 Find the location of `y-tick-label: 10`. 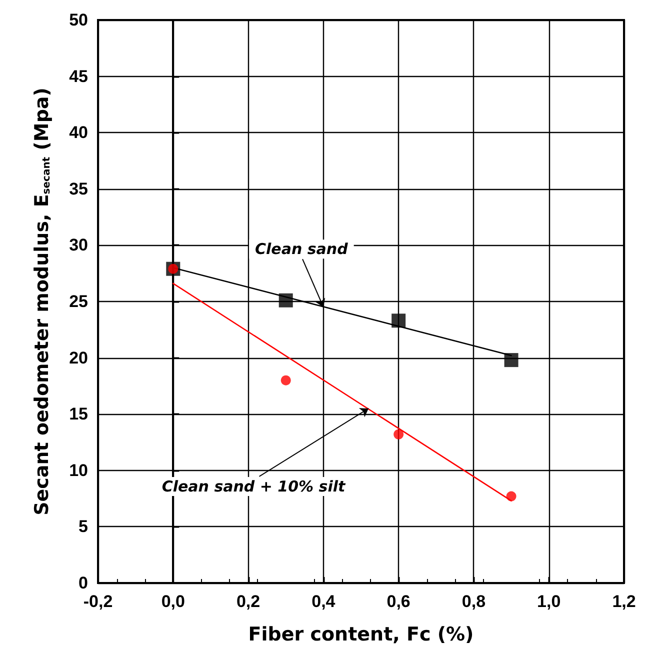

y-tick-label: 10 is located at coordinates (78, 470).